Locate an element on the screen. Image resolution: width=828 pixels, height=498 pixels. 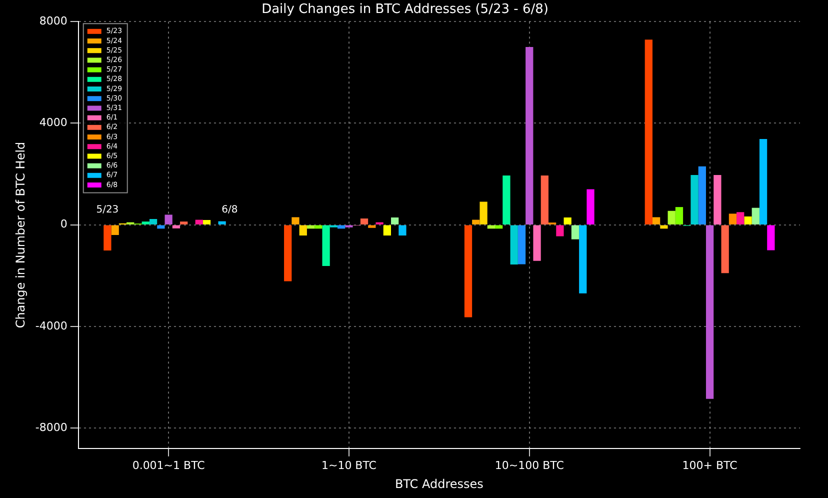
y-tick-label: 8000 is located at coordinates (53, 21).